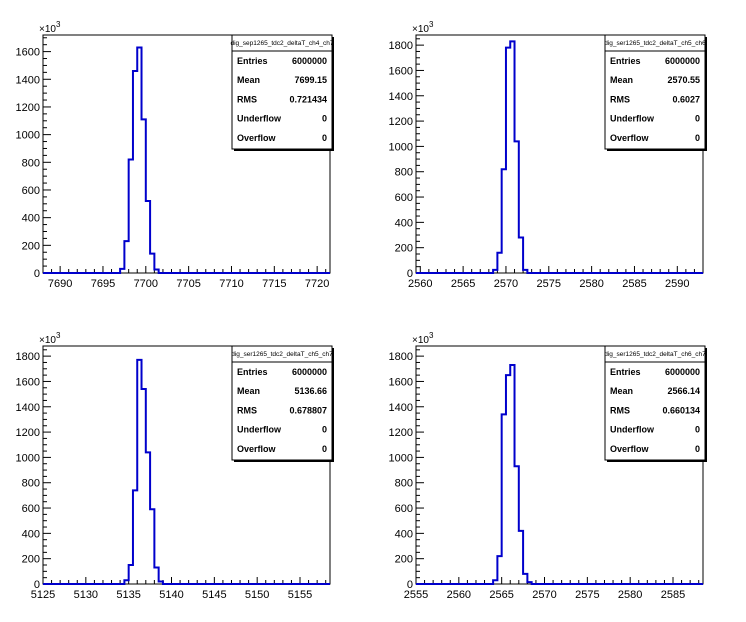 The height and width of the screenshot is (622, 746). What do you see at coordinates (247, 410) in the screenshot?
I see `stats-label-rms: RMS` at bounding box center [247, 410].